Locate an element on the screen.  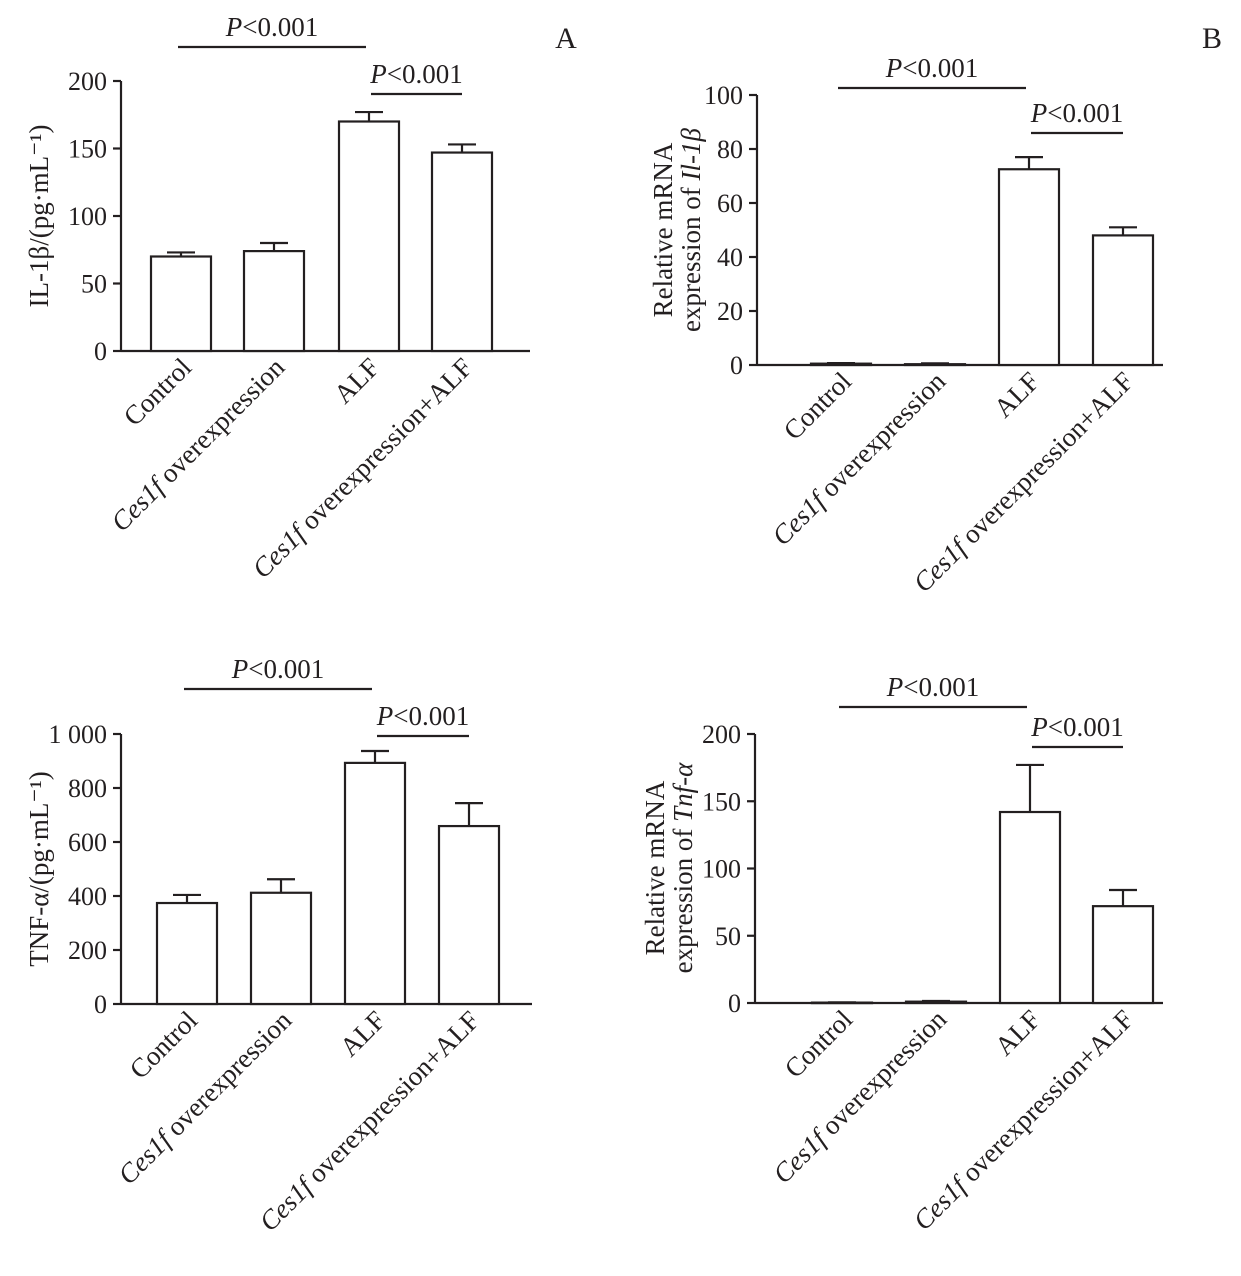
y-tick-label: 40 is located at coordinates (730, 257).